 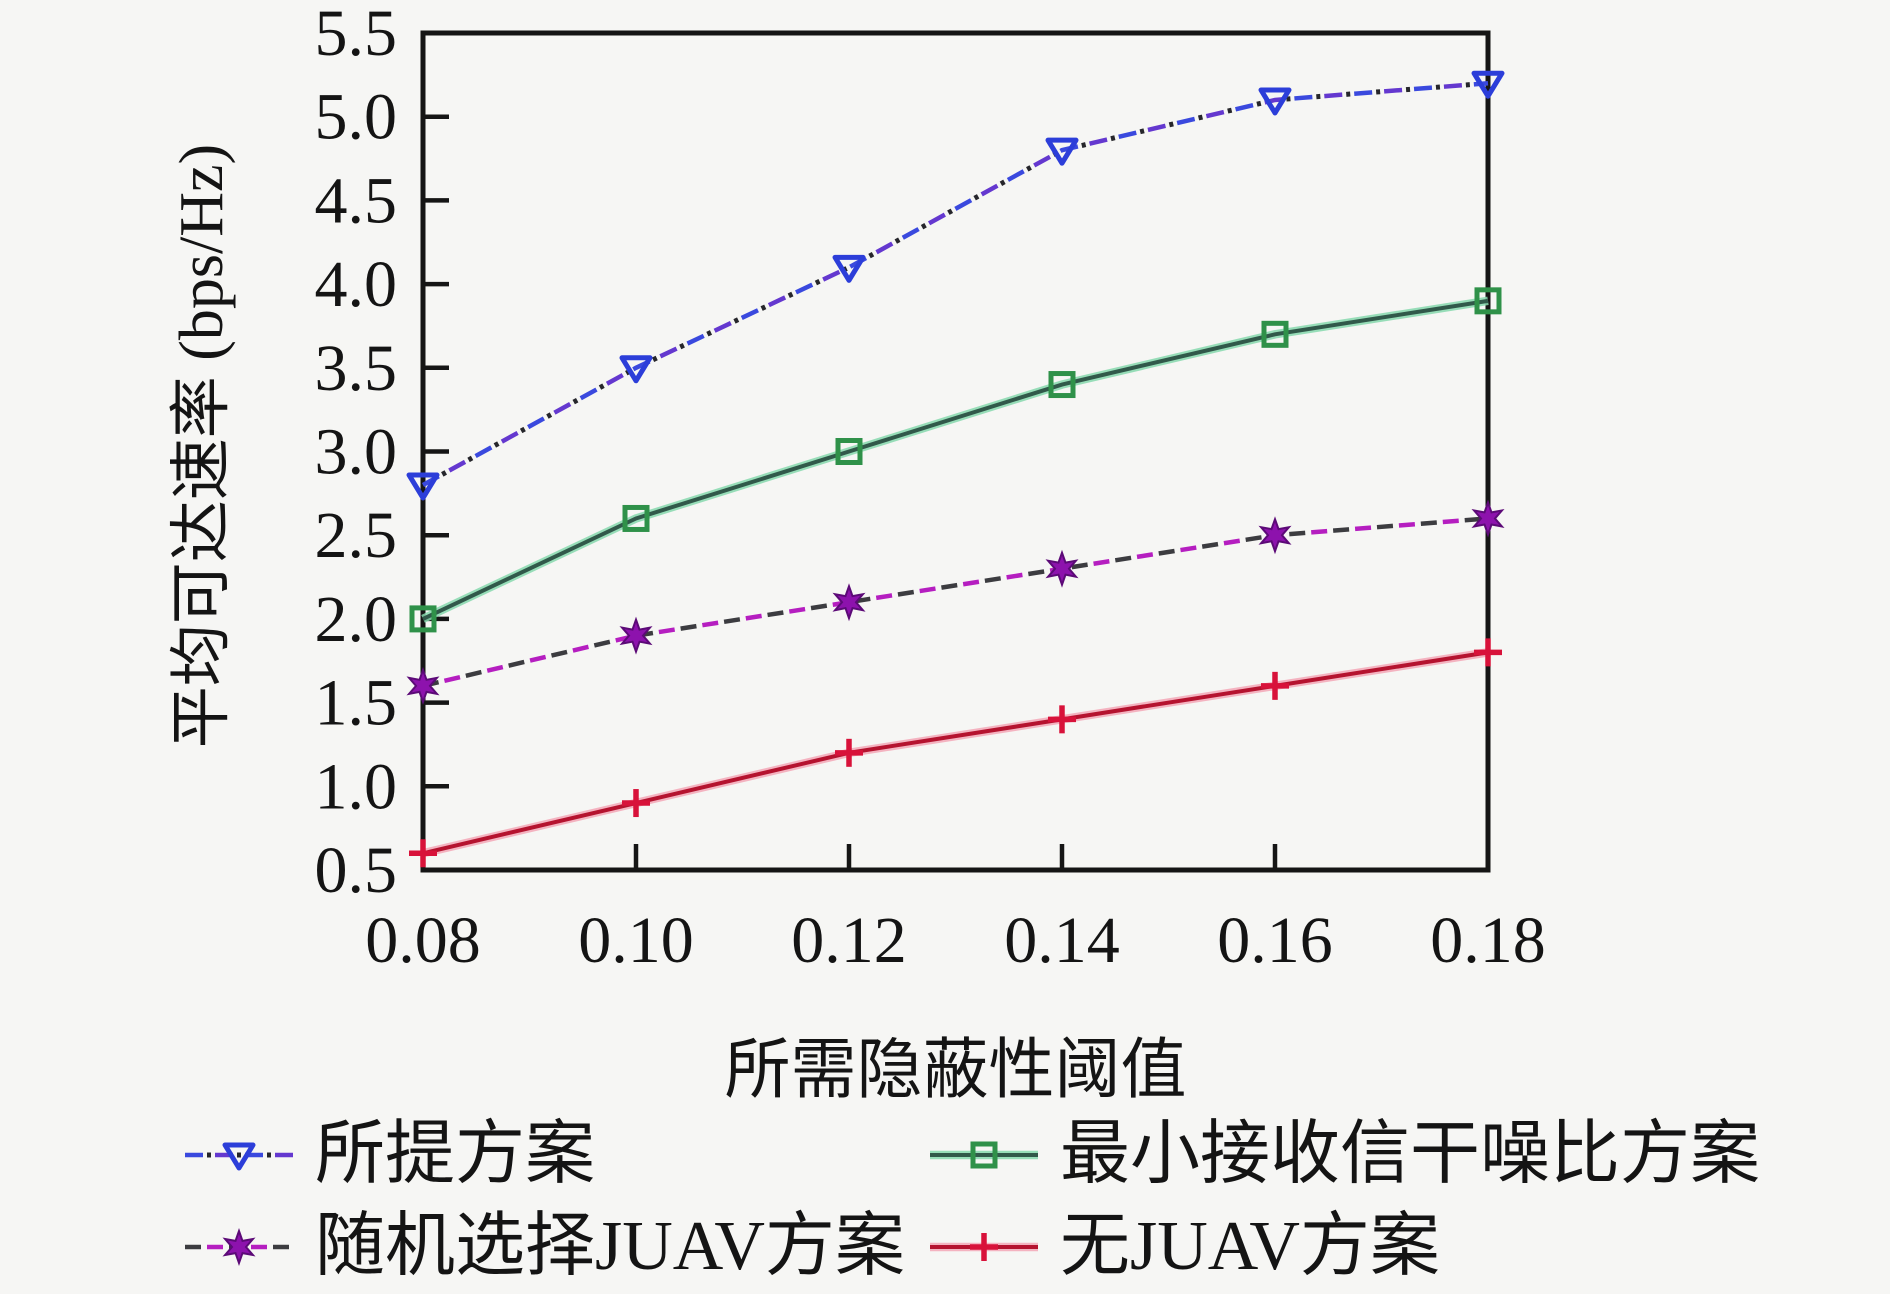 What do you see at coordinates (610, 1246) in the screenshot?
I see `legend-label: 随机选择JUAV方案` at bounding box center [610, 1246].